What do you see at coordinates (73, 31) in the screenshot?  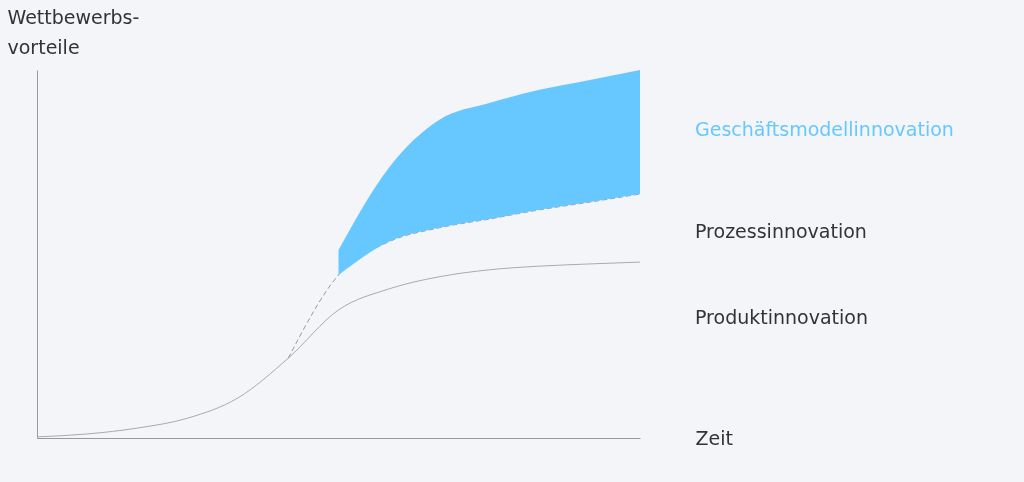 I see `y-axis-title: Wettbewerbs- vorteile` at bounding box center [73, 31].